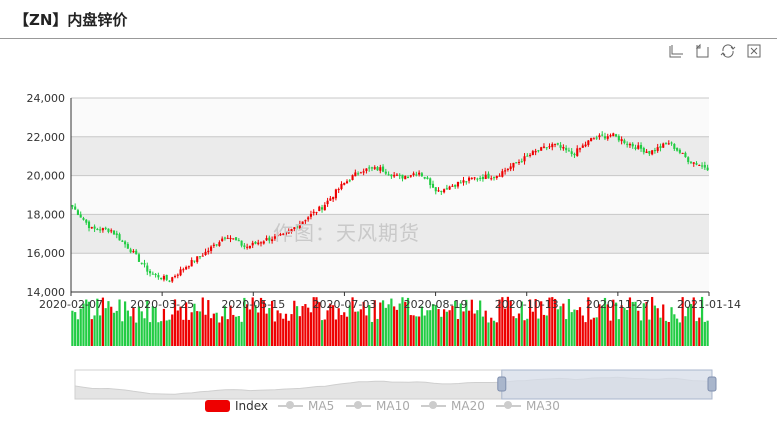 Image resolution: width=777 pixels, height=424 pixels. I want to click on zoom-reset-icon, so click(702, 51).